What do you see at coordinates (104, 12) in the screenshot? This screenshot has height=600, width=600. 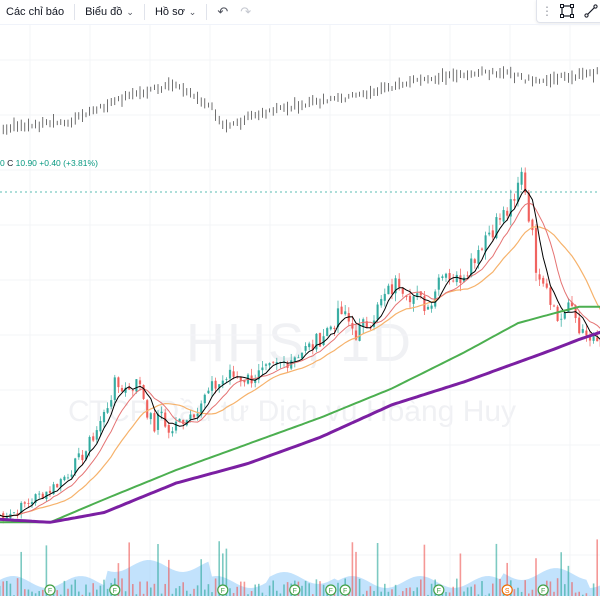 I see `chart-type-label: Biểu đồ` at bounding box center [104, 12].